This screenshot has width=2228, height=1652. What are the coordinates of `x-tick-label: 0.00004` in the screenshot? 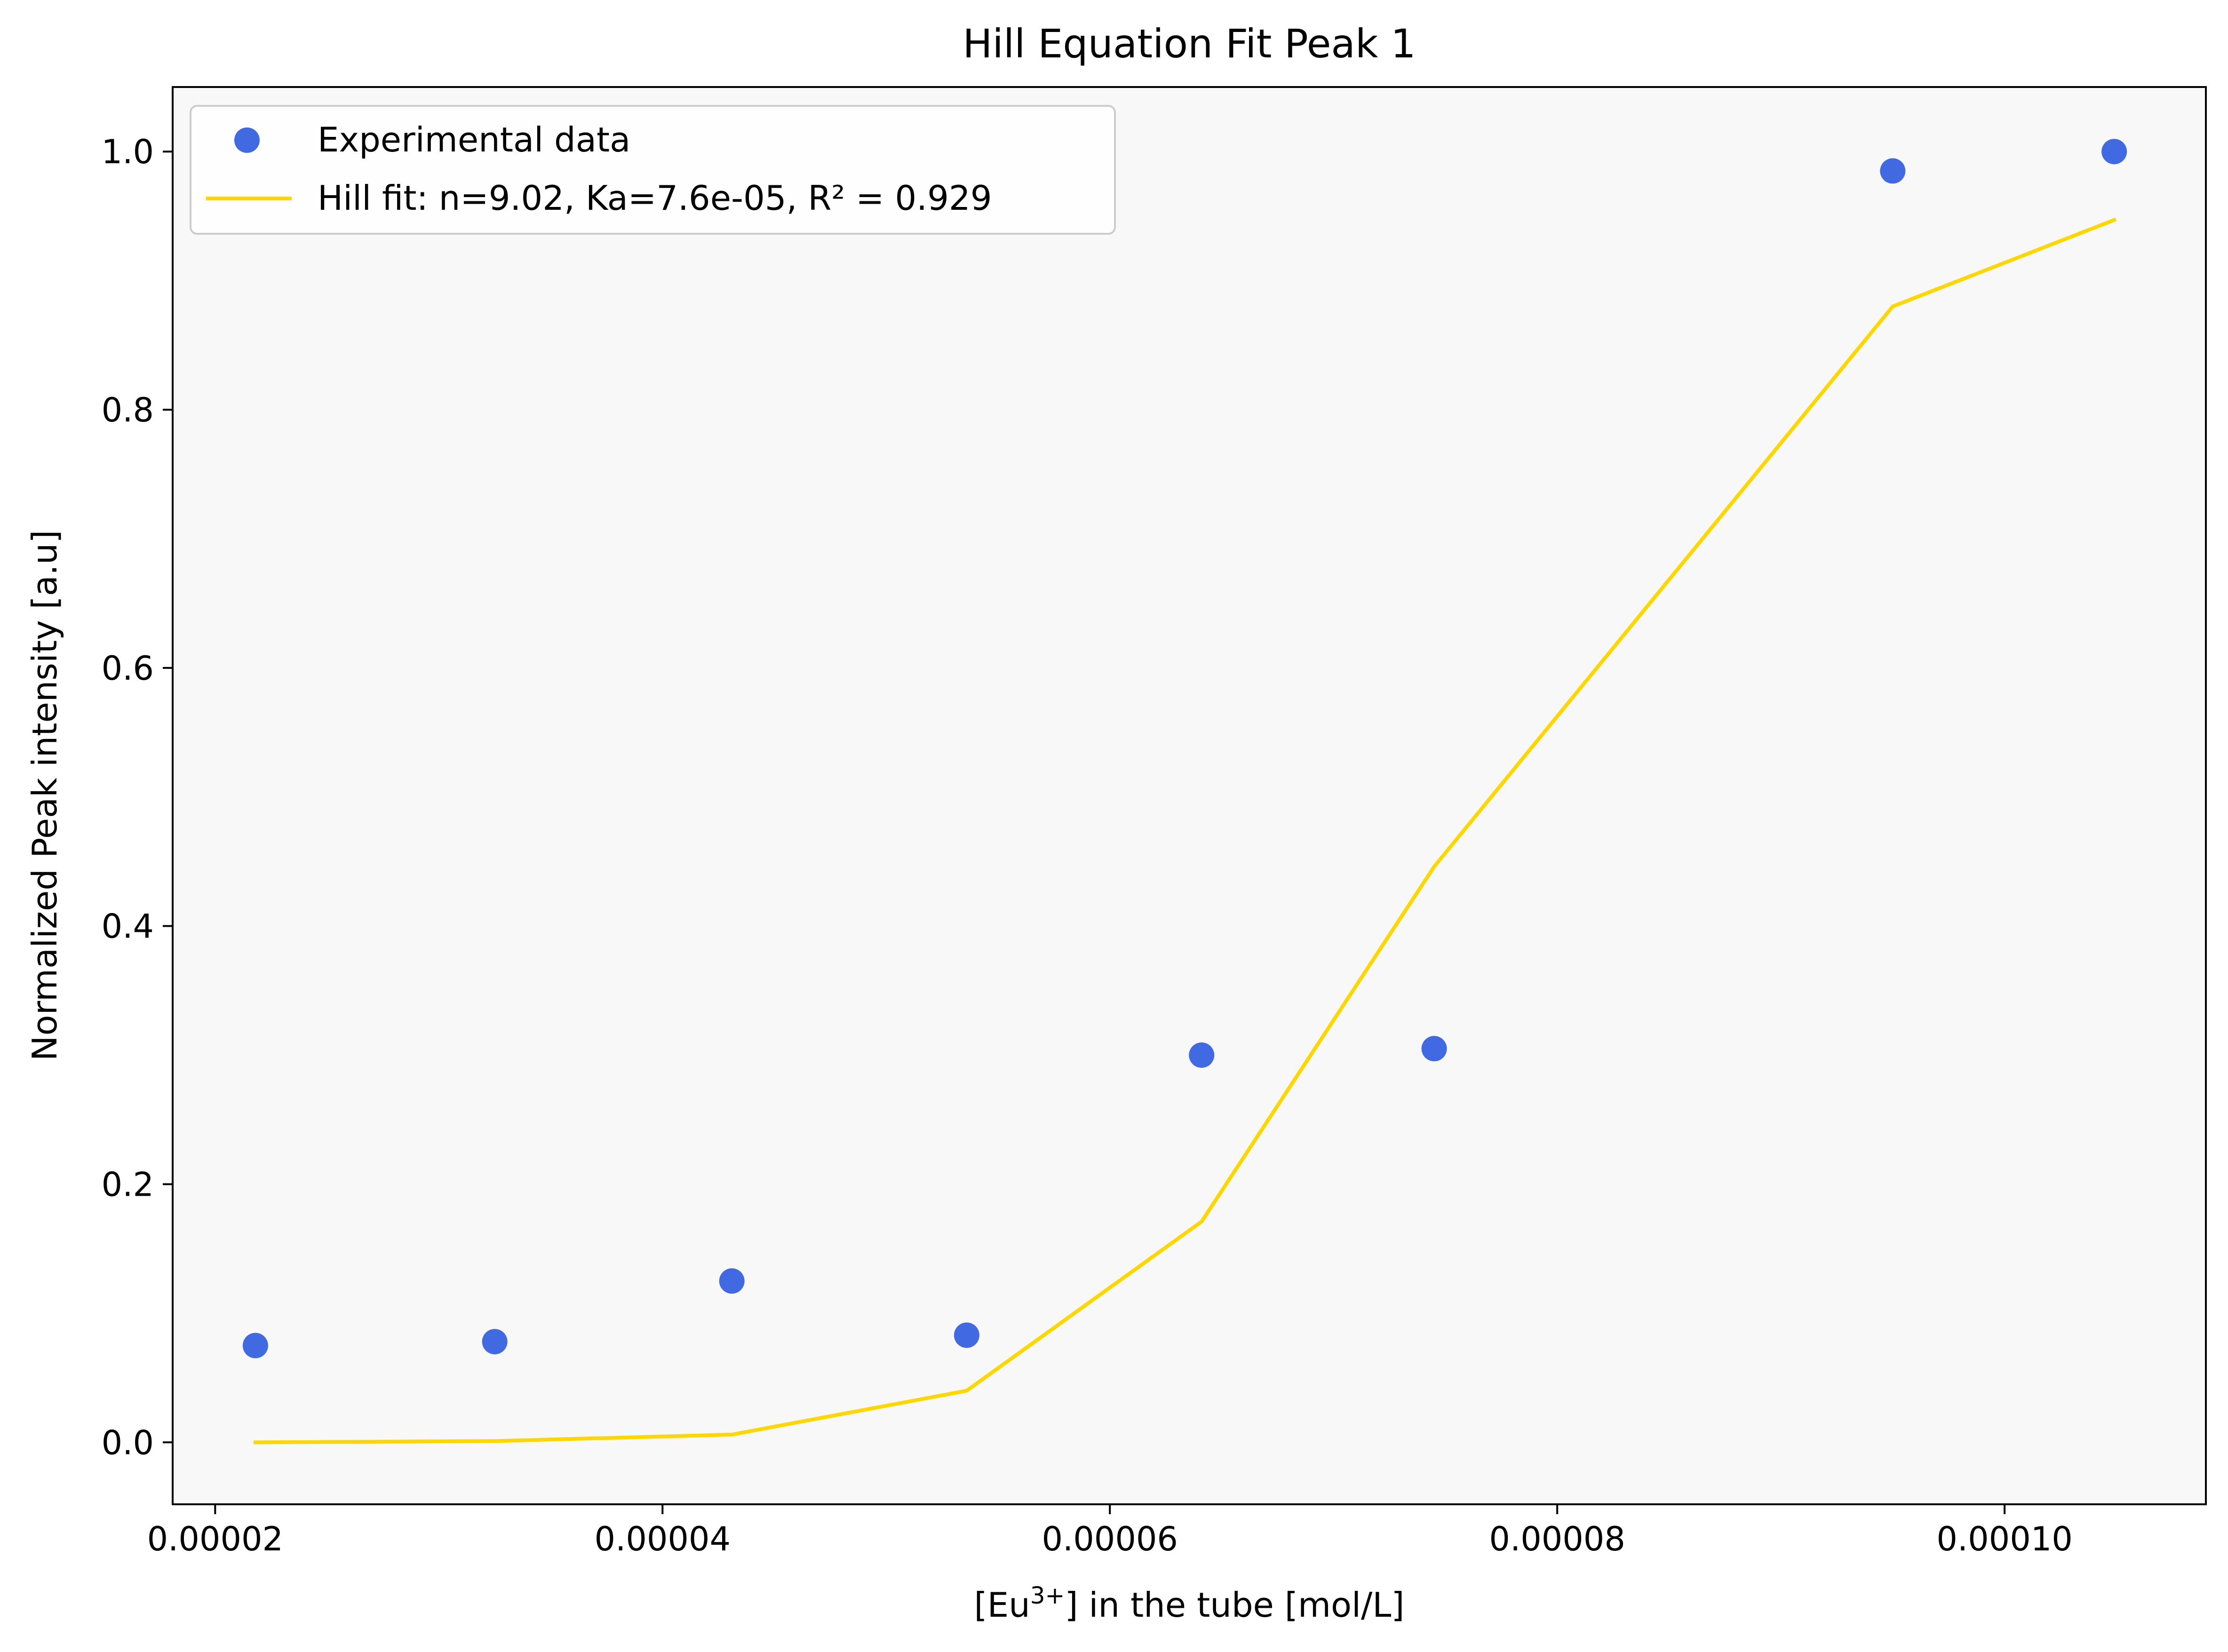 It's located at (663, 1539).